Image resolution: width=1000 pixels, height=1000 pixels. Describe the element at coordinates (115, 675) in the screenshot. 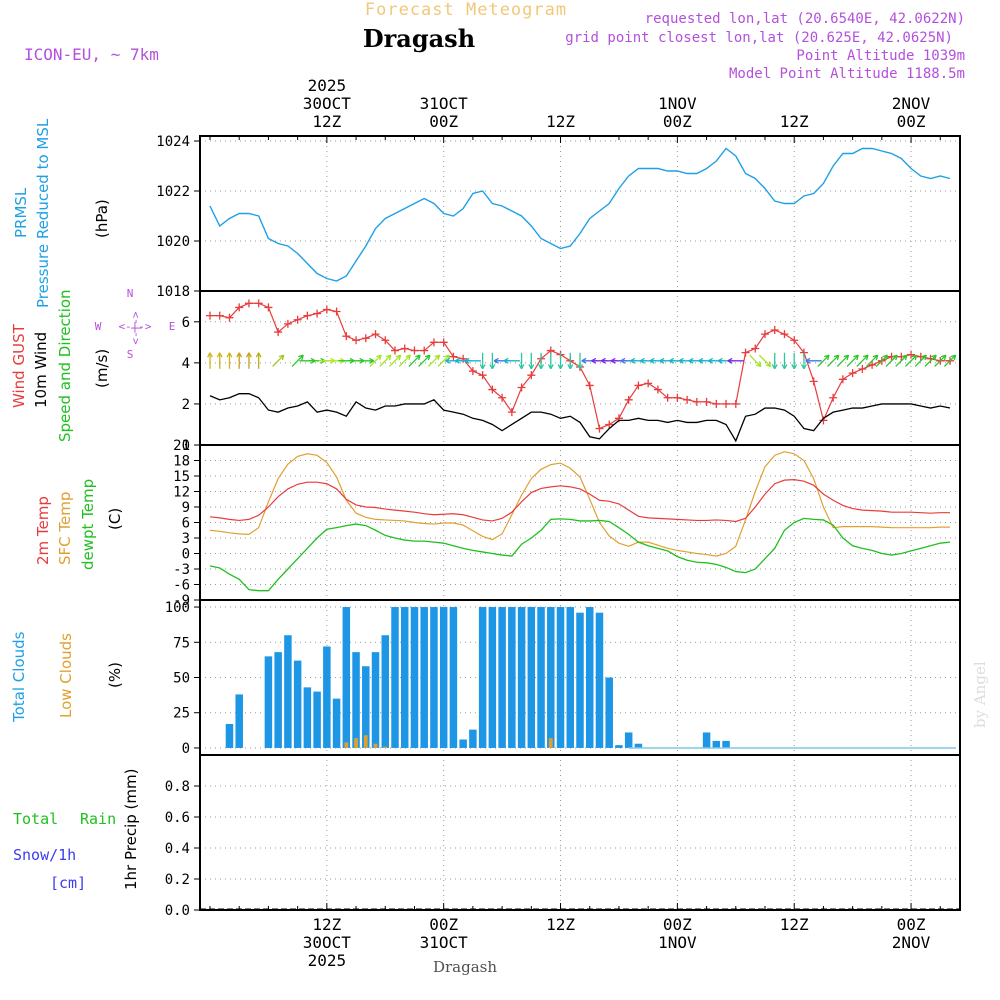

I see `clouds-unit: (%)` at that location.